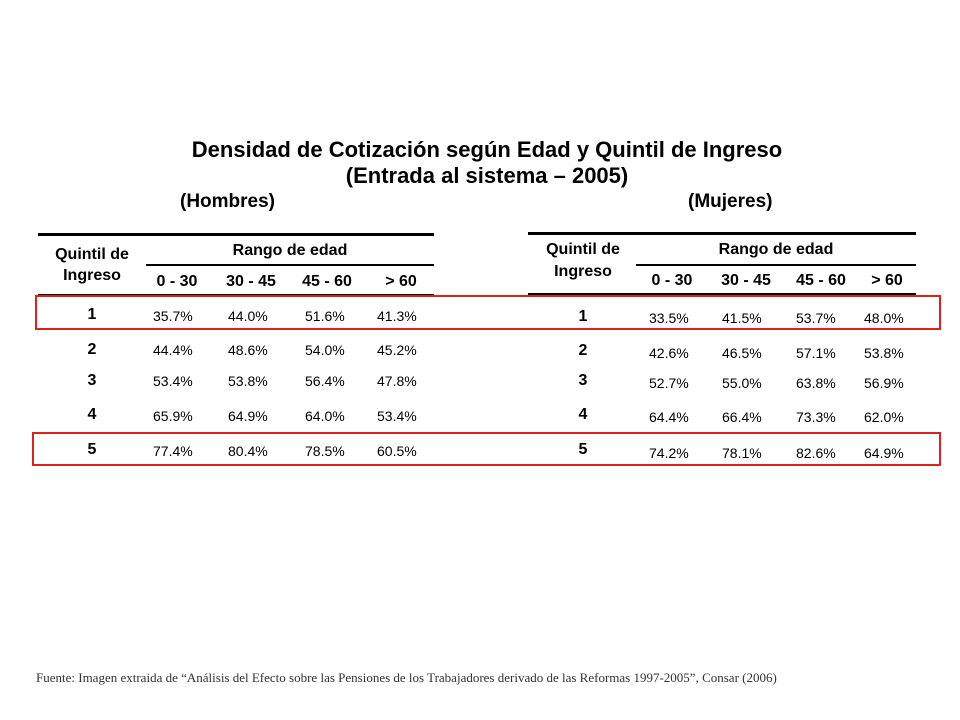 The height and width of the screenshot is (720, 960). Describe the element at coordinates (816, 417) in the screenshot. I see `table-cell: 73.3%` at that location.